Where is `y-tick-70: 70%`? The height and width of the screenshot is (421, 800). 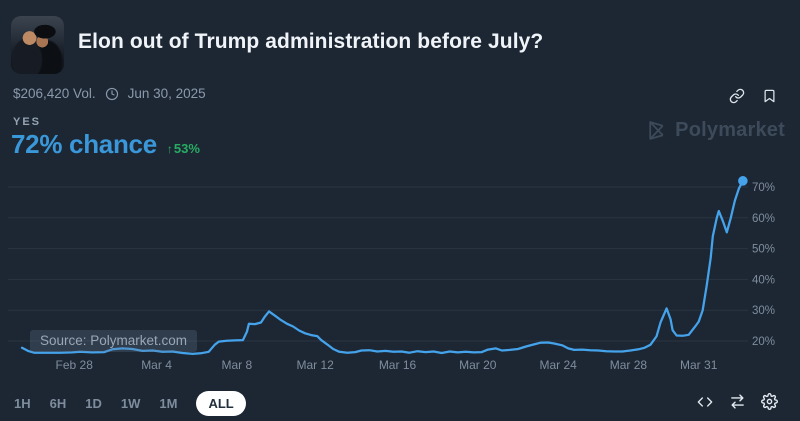
y-tick-70: 70% is located at coordinates (763, 188).